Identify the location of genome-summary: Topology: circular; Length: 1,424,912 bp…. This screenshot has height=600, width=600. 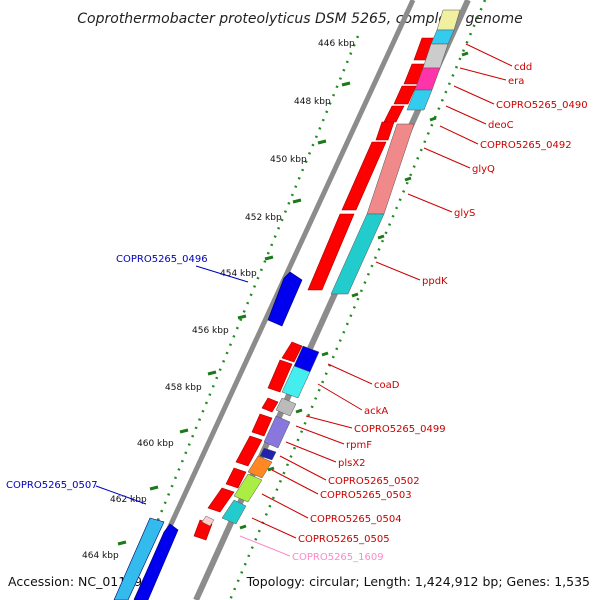
(418, 581).